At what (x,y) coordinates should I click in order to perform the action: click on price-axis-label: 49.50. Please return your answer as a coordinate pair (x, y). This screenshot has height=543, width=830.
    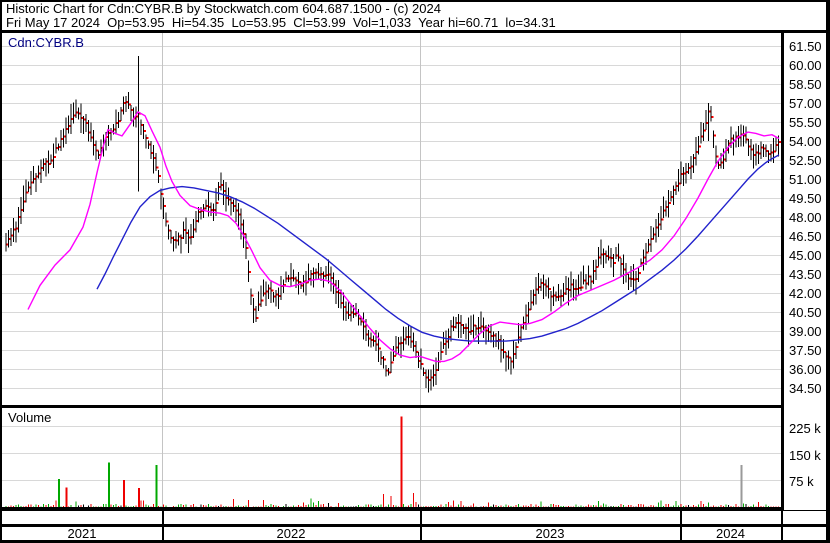
    Looking at the image, I should click on (805, 198).